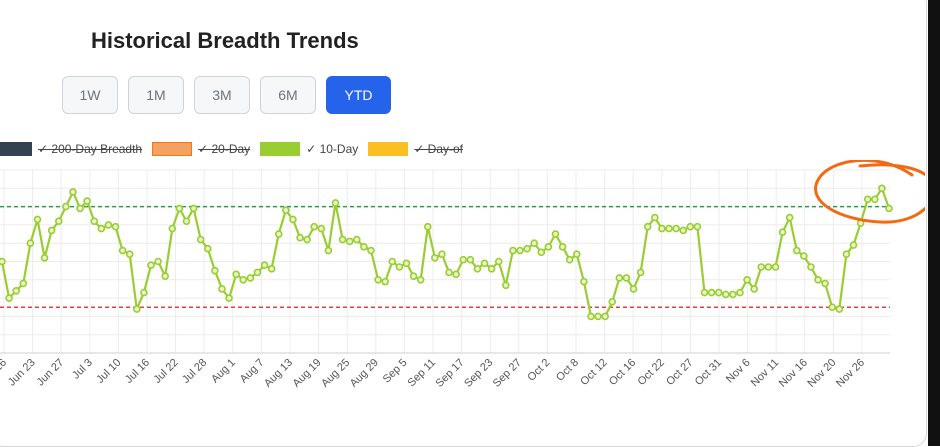 The height and width of the screenshot is (447, 940). I want to click on x-tick-label: Nov 16, so click(793, 373).